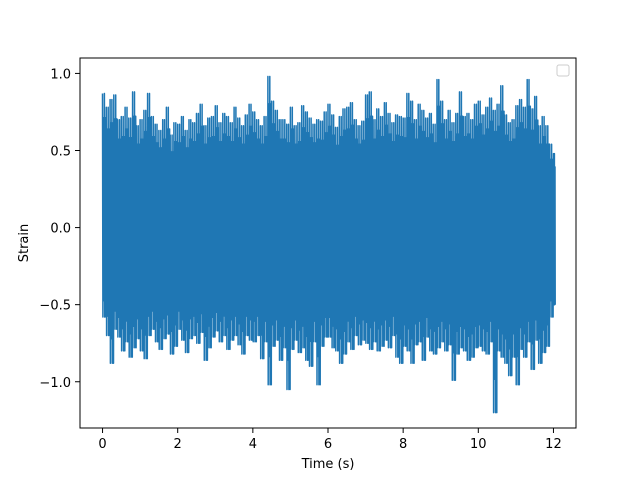 The image size is (640, 480). What do you see at coordinates (328, 444) in the screenshot?
I see `x-tick-label: 6` at bounding box center [328, 444].